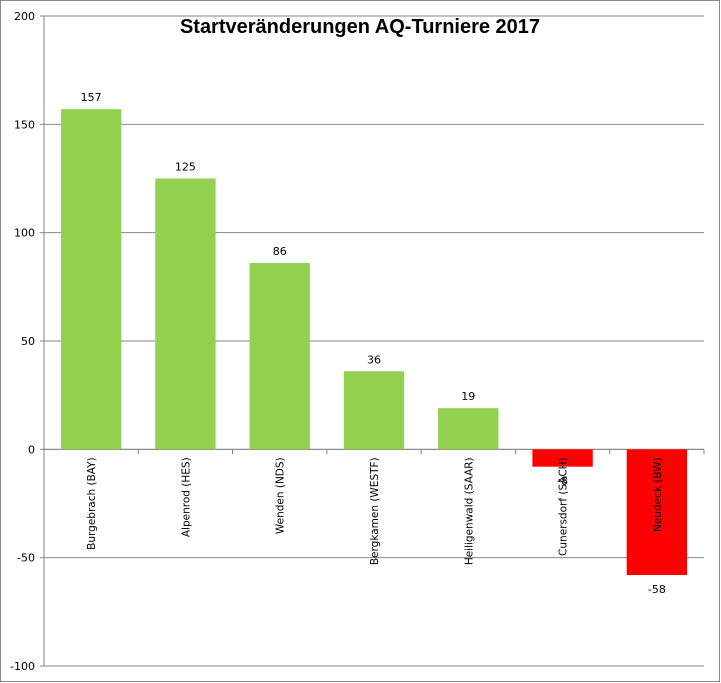 The width and height of the screenshot is (721, 683). What do you see at coordinates (658, 494) in the screenshot?
I see `category-label: Neudeck (BW)` at bounding box center [658, 494].